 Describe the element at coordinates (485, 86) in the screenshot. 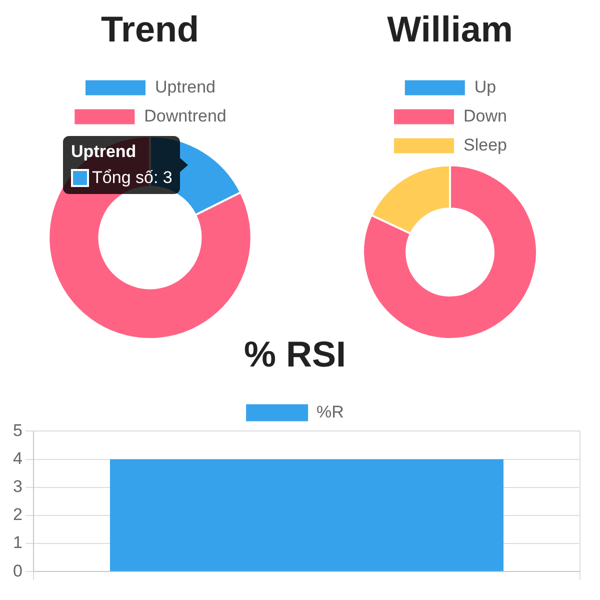

I see `legend-label: Up` at that location.